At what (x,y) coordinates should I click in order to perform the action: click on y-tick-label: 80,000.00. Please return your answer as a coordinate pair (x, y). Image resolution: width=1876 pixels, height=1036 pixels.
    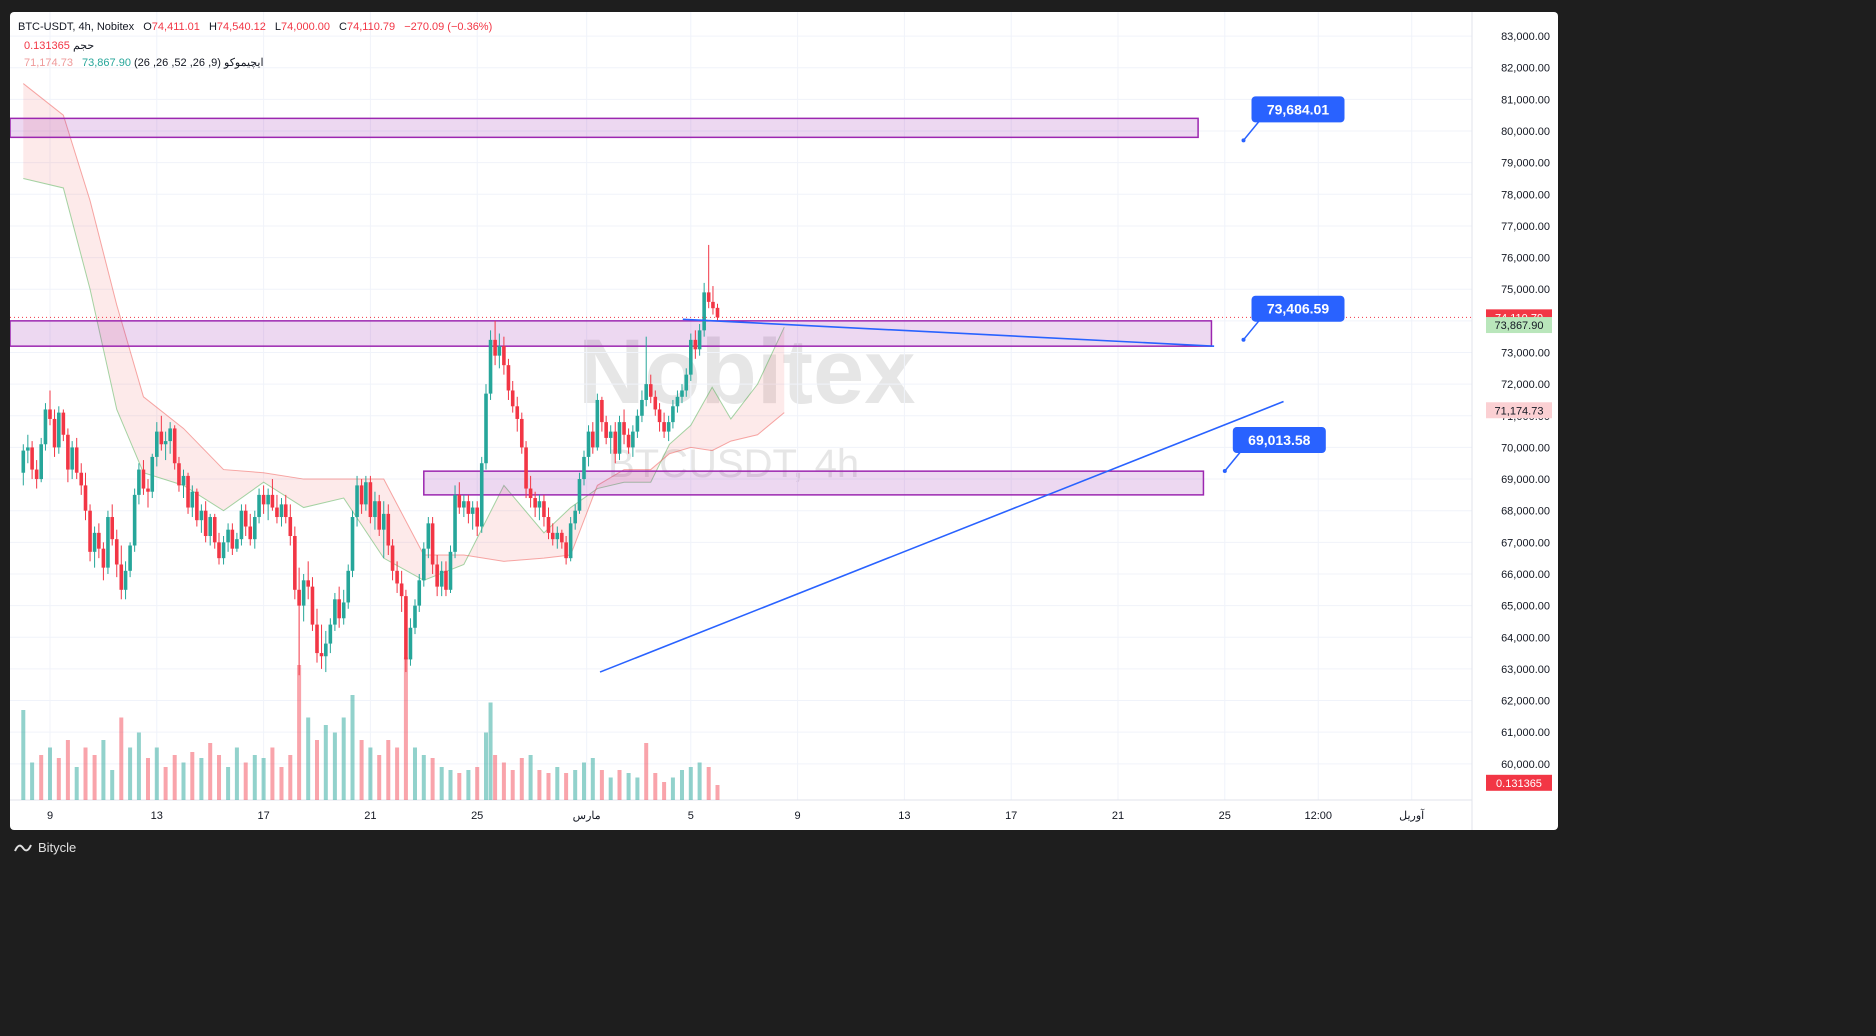
    Looking at the image, I should click on (1525, 132).